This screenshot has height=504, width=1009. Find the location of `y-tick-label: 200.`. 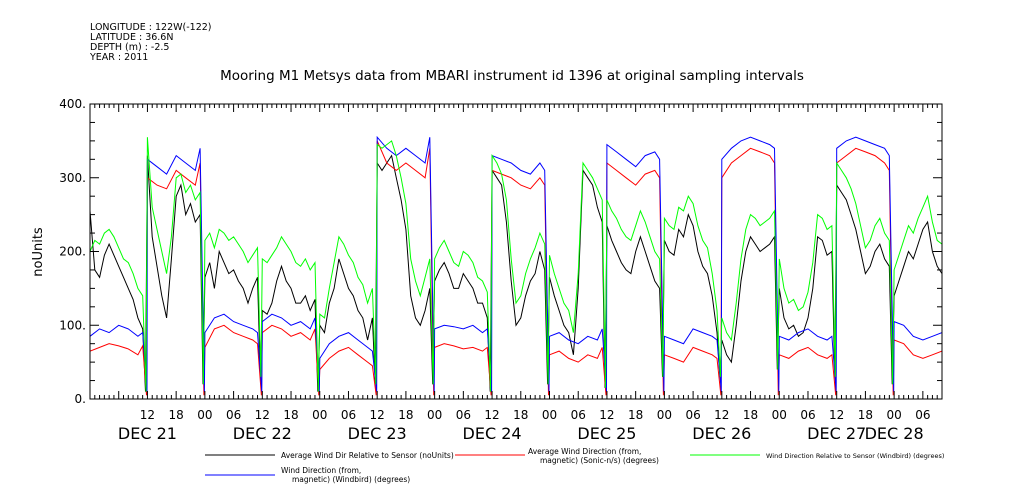

y-tick-label: 200. is located at coordinates (72, 252).